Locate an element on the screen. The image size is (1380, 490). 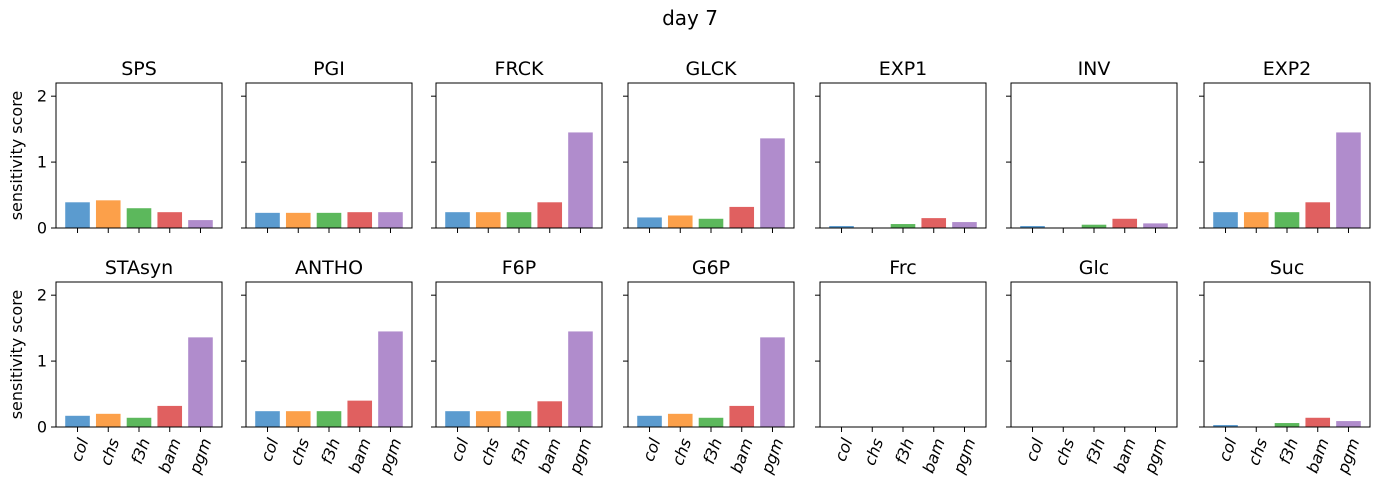
panel-title: Suc is located at coordinates (1287, 268).